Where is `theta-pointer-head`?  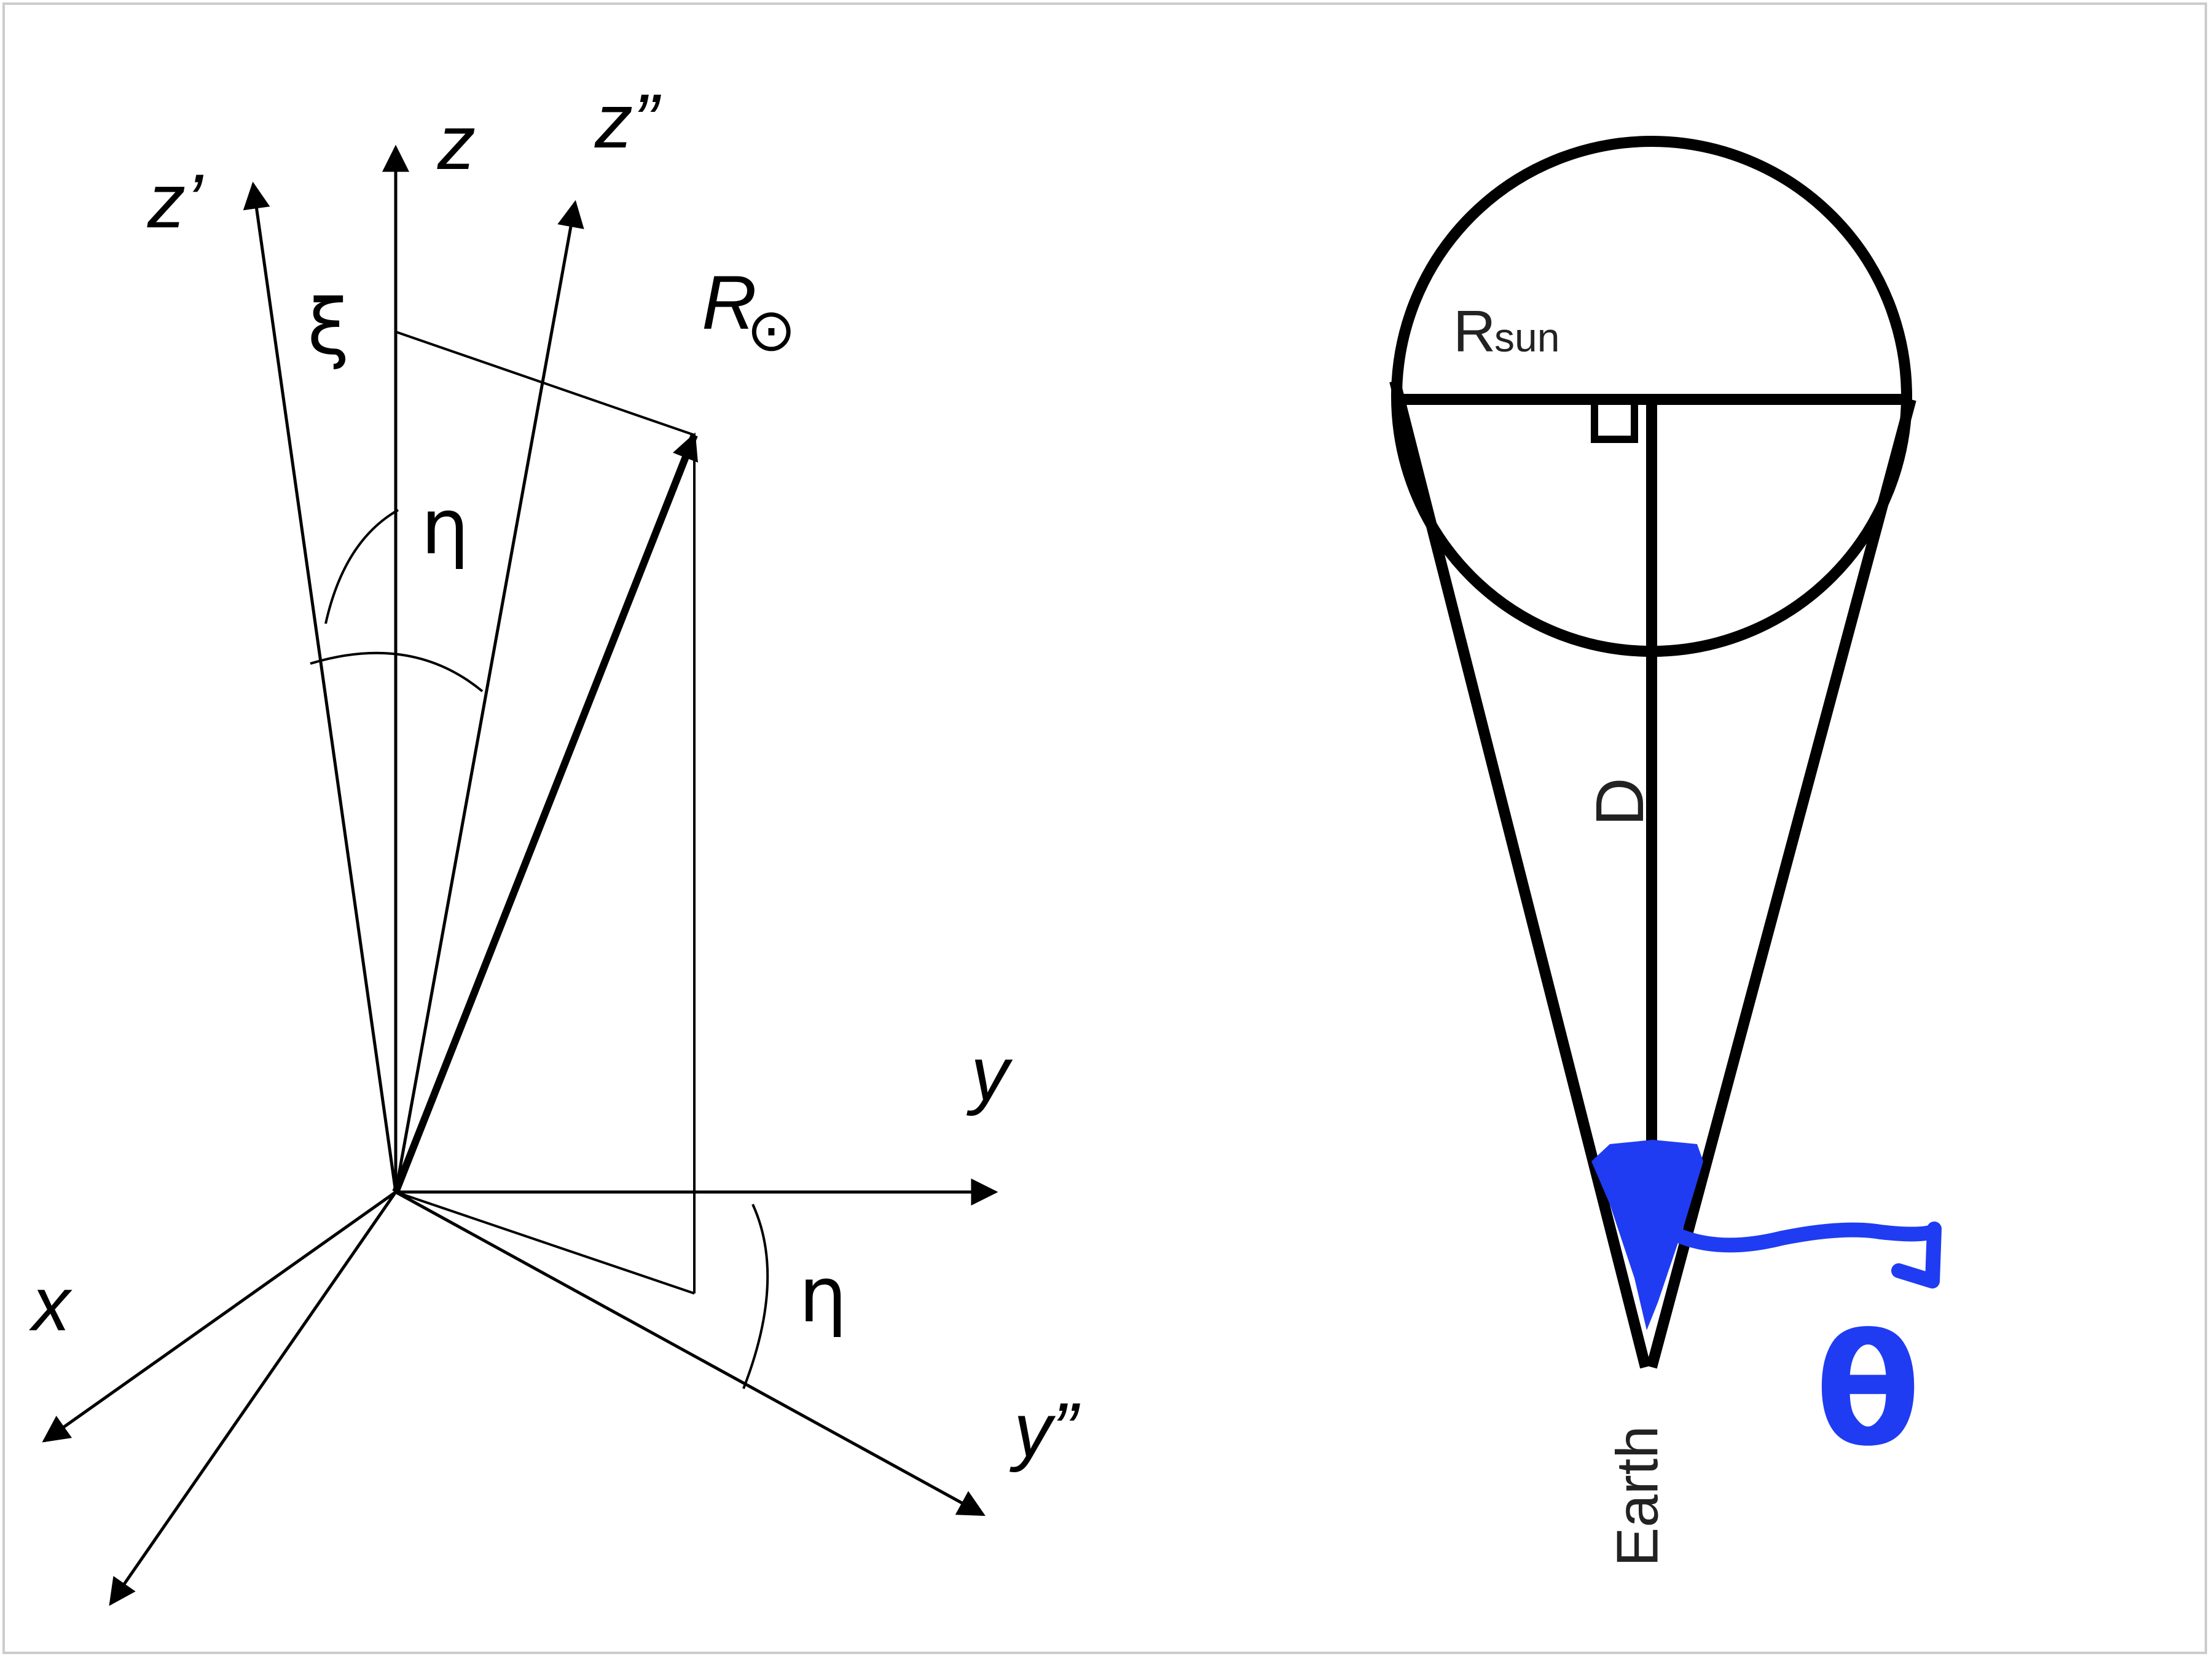
theta-pointer-head is located at coordinates (1916, 1255).